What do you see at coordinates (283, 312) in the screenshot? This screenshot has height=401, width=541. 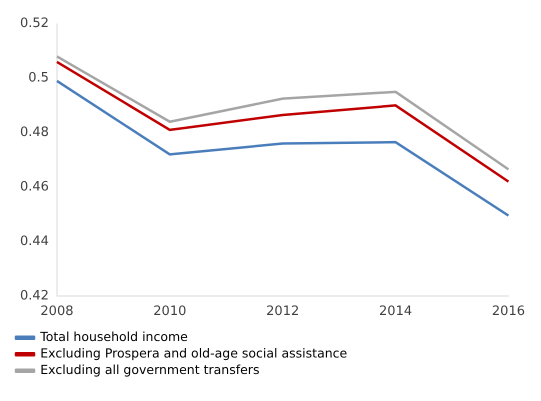 I see `x-tick-label: 2012` at bounding box center [283, 312].